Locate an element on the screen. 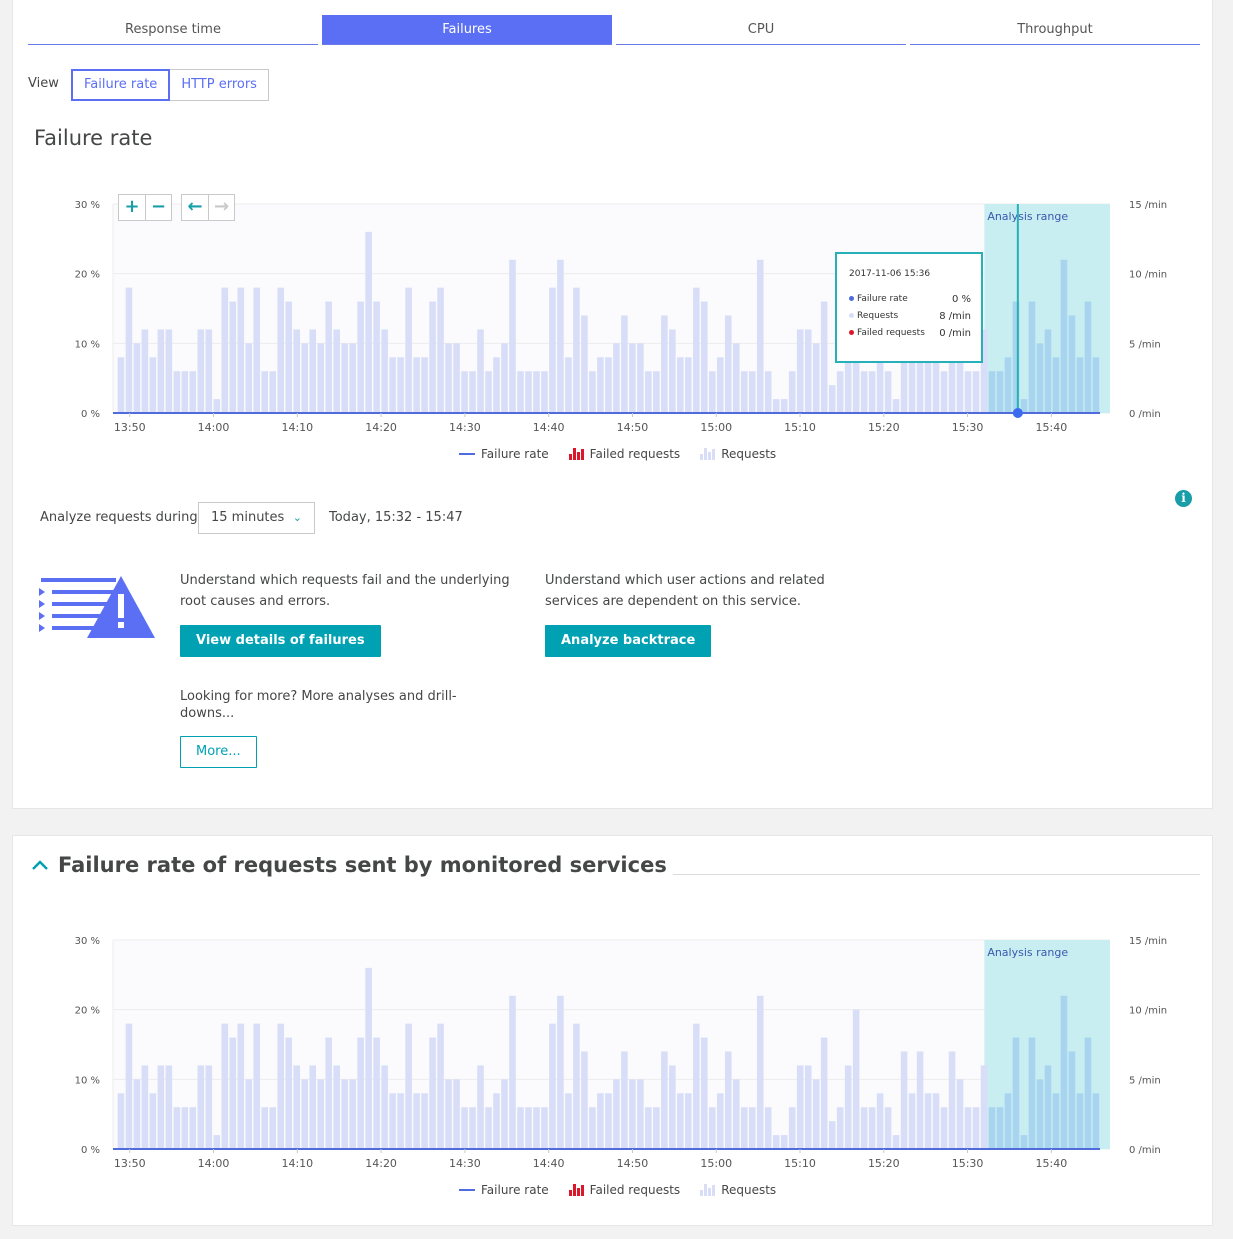 This screenshot has width=1233, height=1239. duration-dropdown: 15 minutes ⌄ is located at coordinates (256, 518).